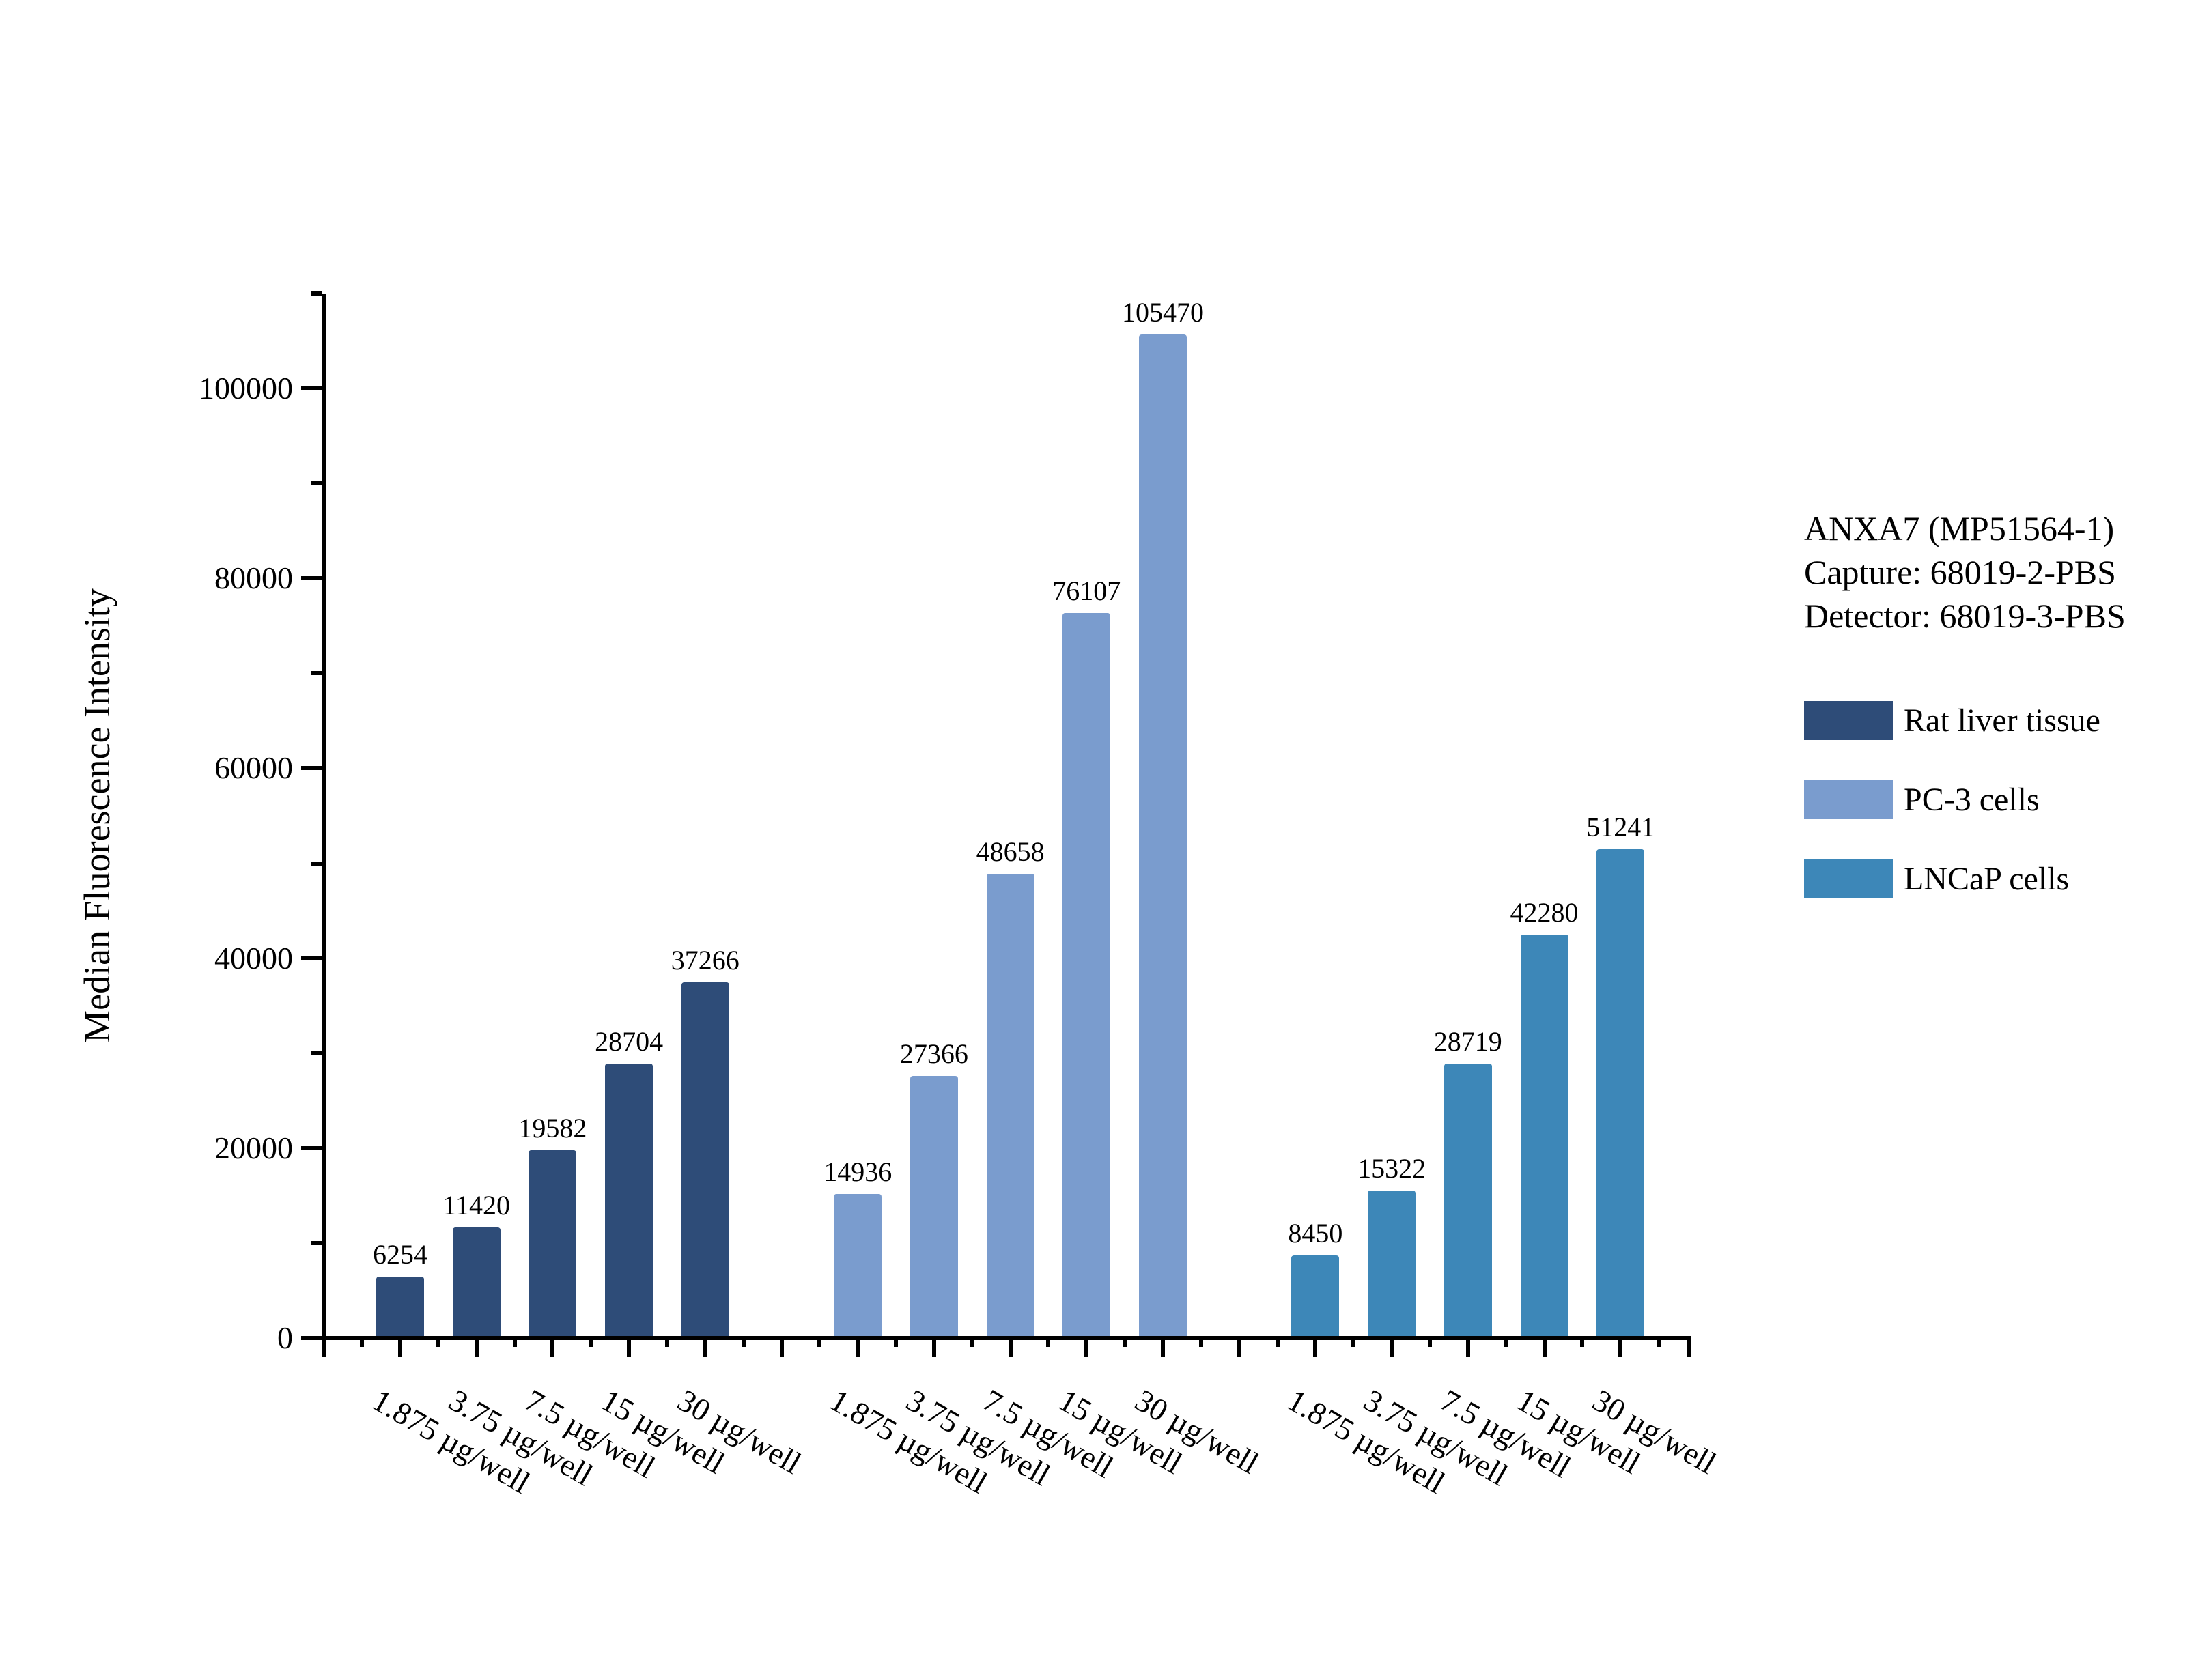 The height and width of the screenshot is (1680, 2196). I want to click on bar-value-label: 6254, so click(400, 1254).